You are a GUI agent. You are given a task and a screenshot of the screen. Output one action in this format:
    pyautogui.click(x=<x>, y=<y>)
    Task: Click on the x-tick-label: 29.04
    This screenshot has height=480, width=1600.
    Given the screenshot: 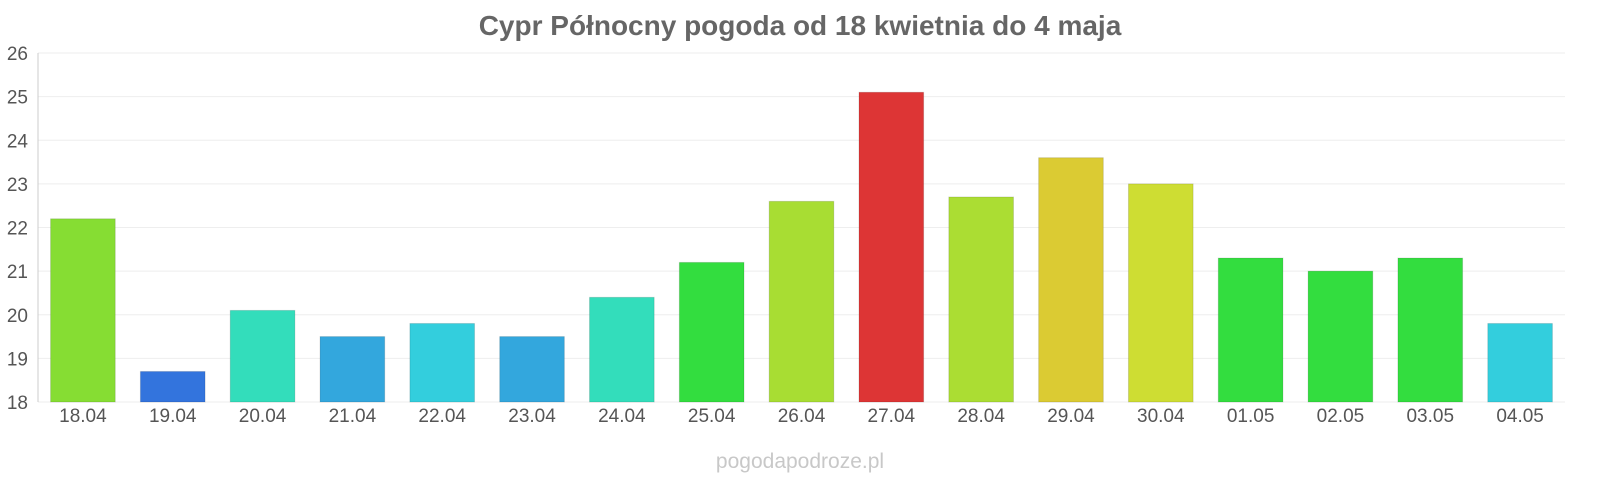 What is the action you would take?
    pyautogui.click(x=1071, y=416)
    